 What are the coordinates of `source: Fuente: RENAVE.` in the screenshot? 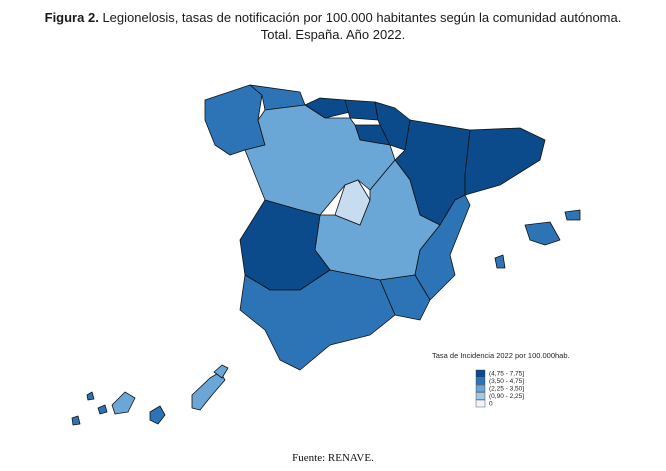 It's located at (333, 458).